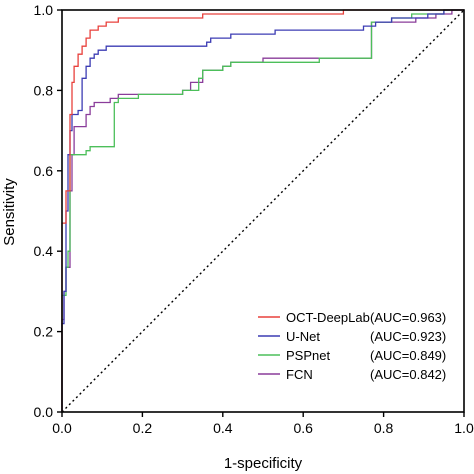  What do you see at coordinates (44, 332) in the screenshot?
I see `y-tick-label: 0.2` at bounding box center [44, 332].